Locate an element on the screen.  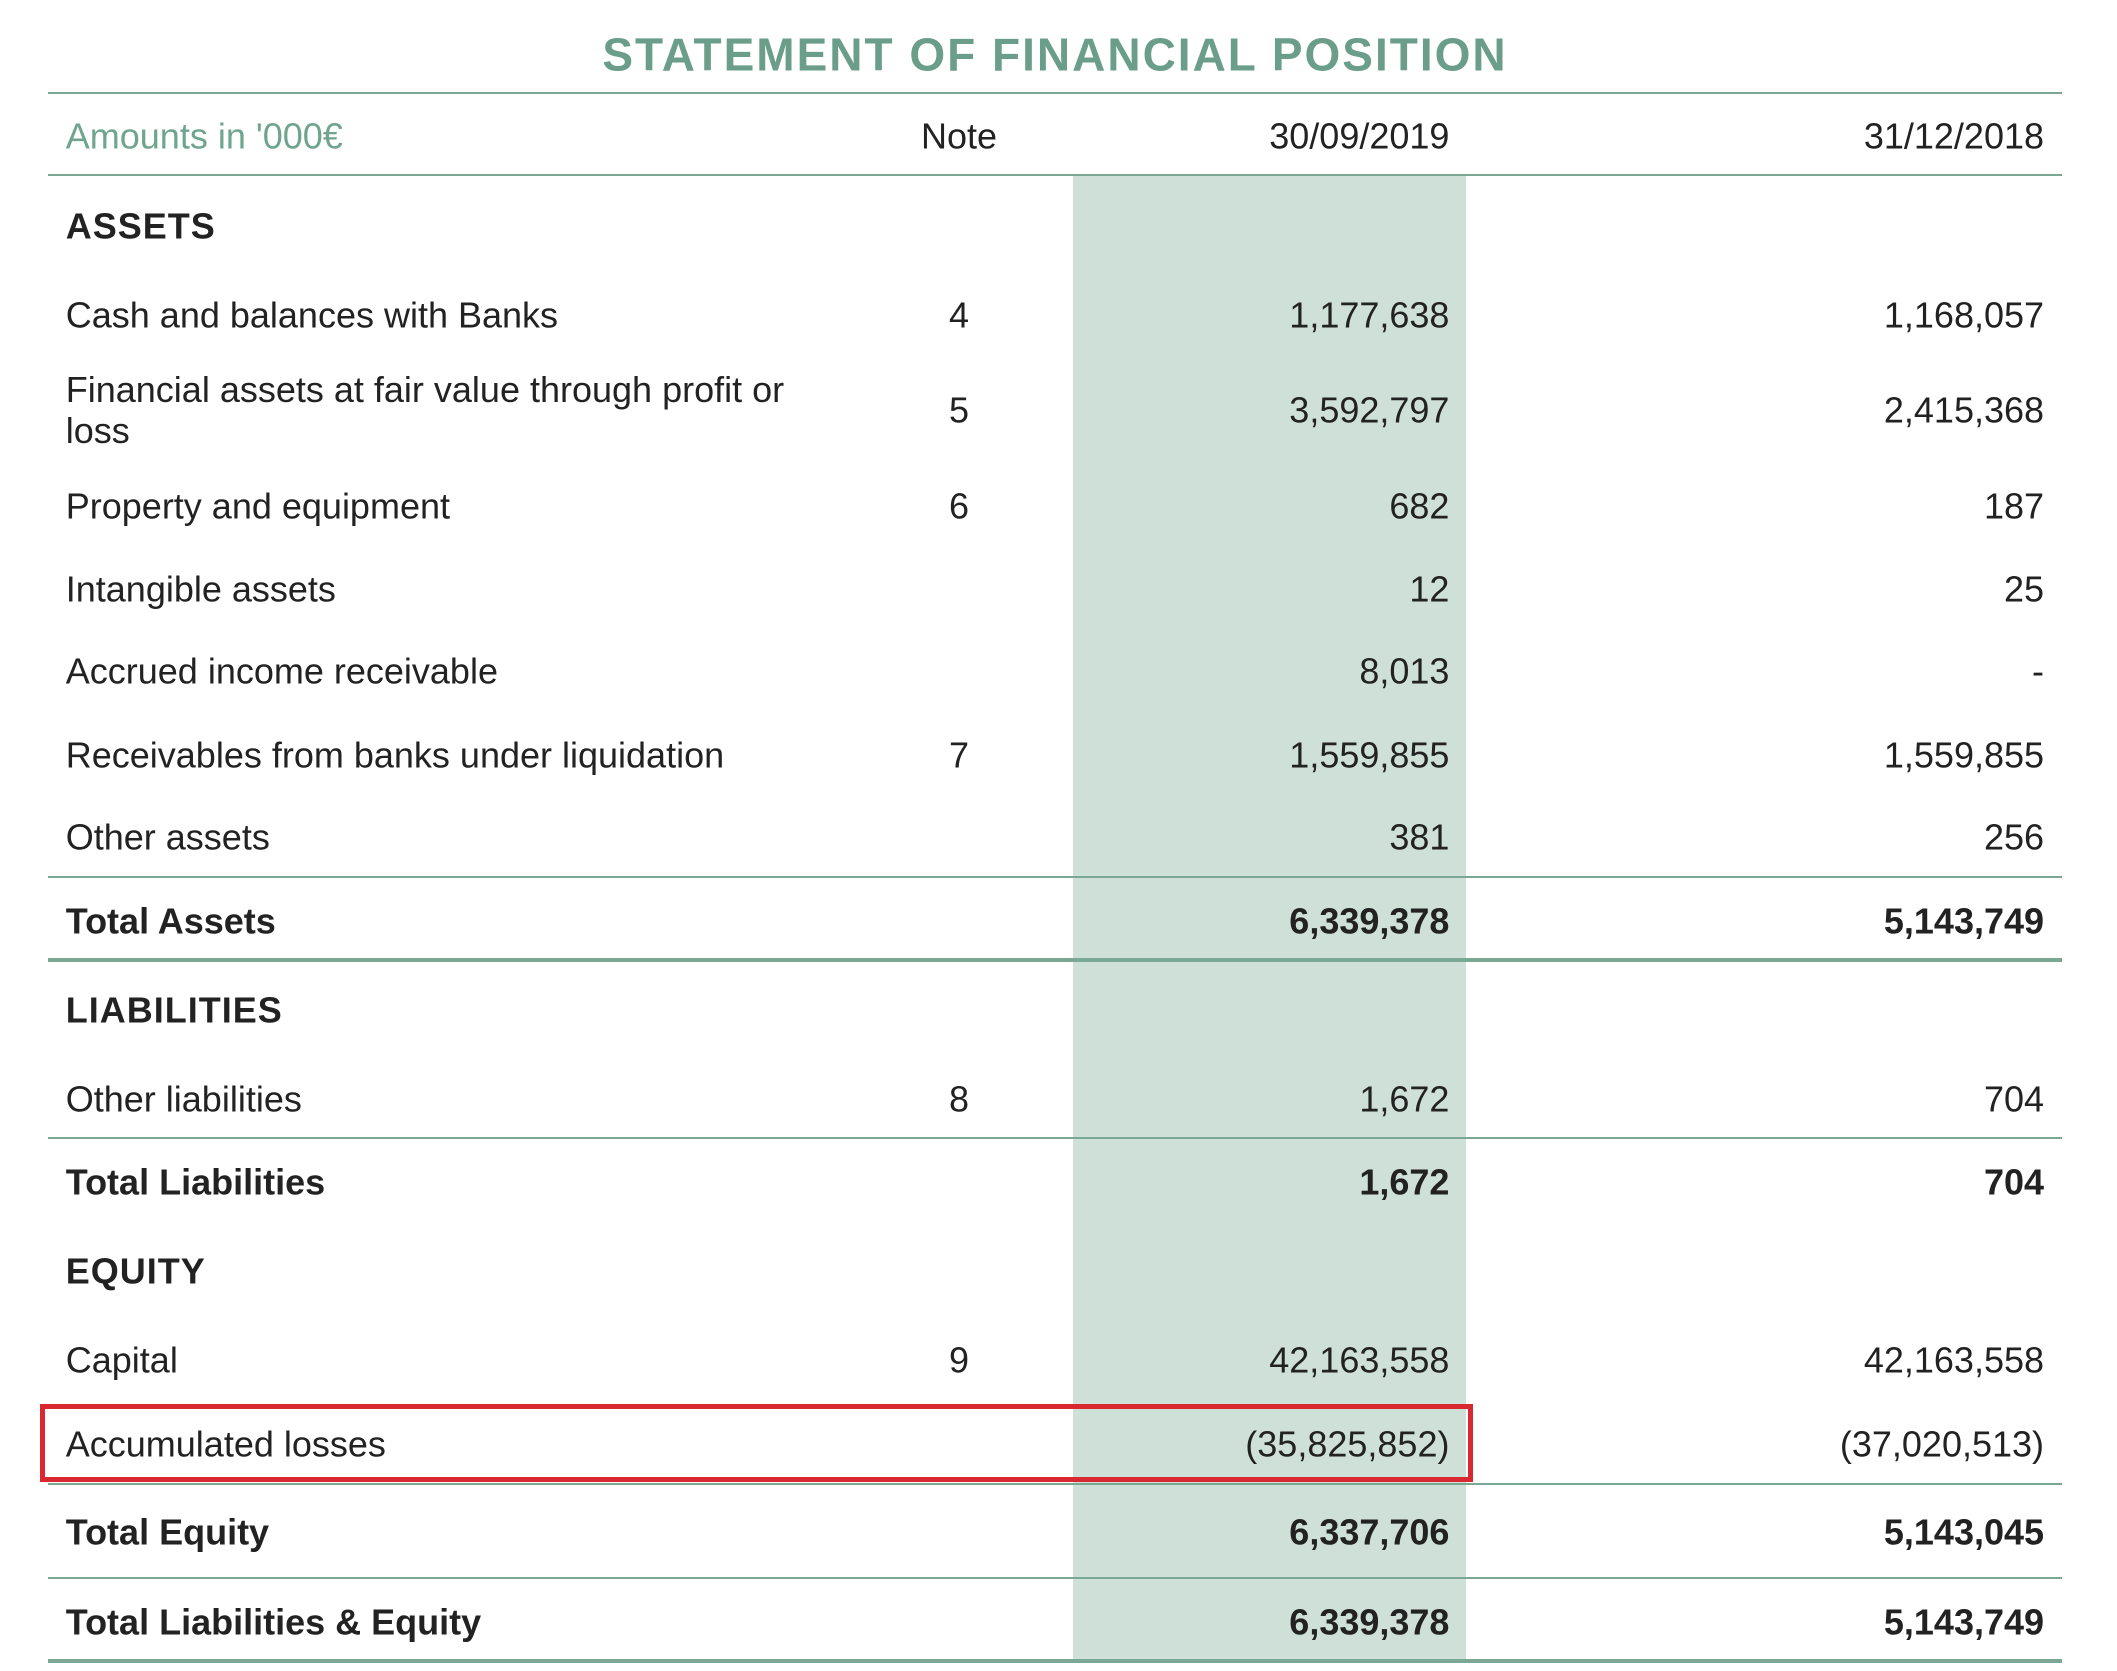
row-value: (37,020,513) is located at coordinates (1942, 1444).